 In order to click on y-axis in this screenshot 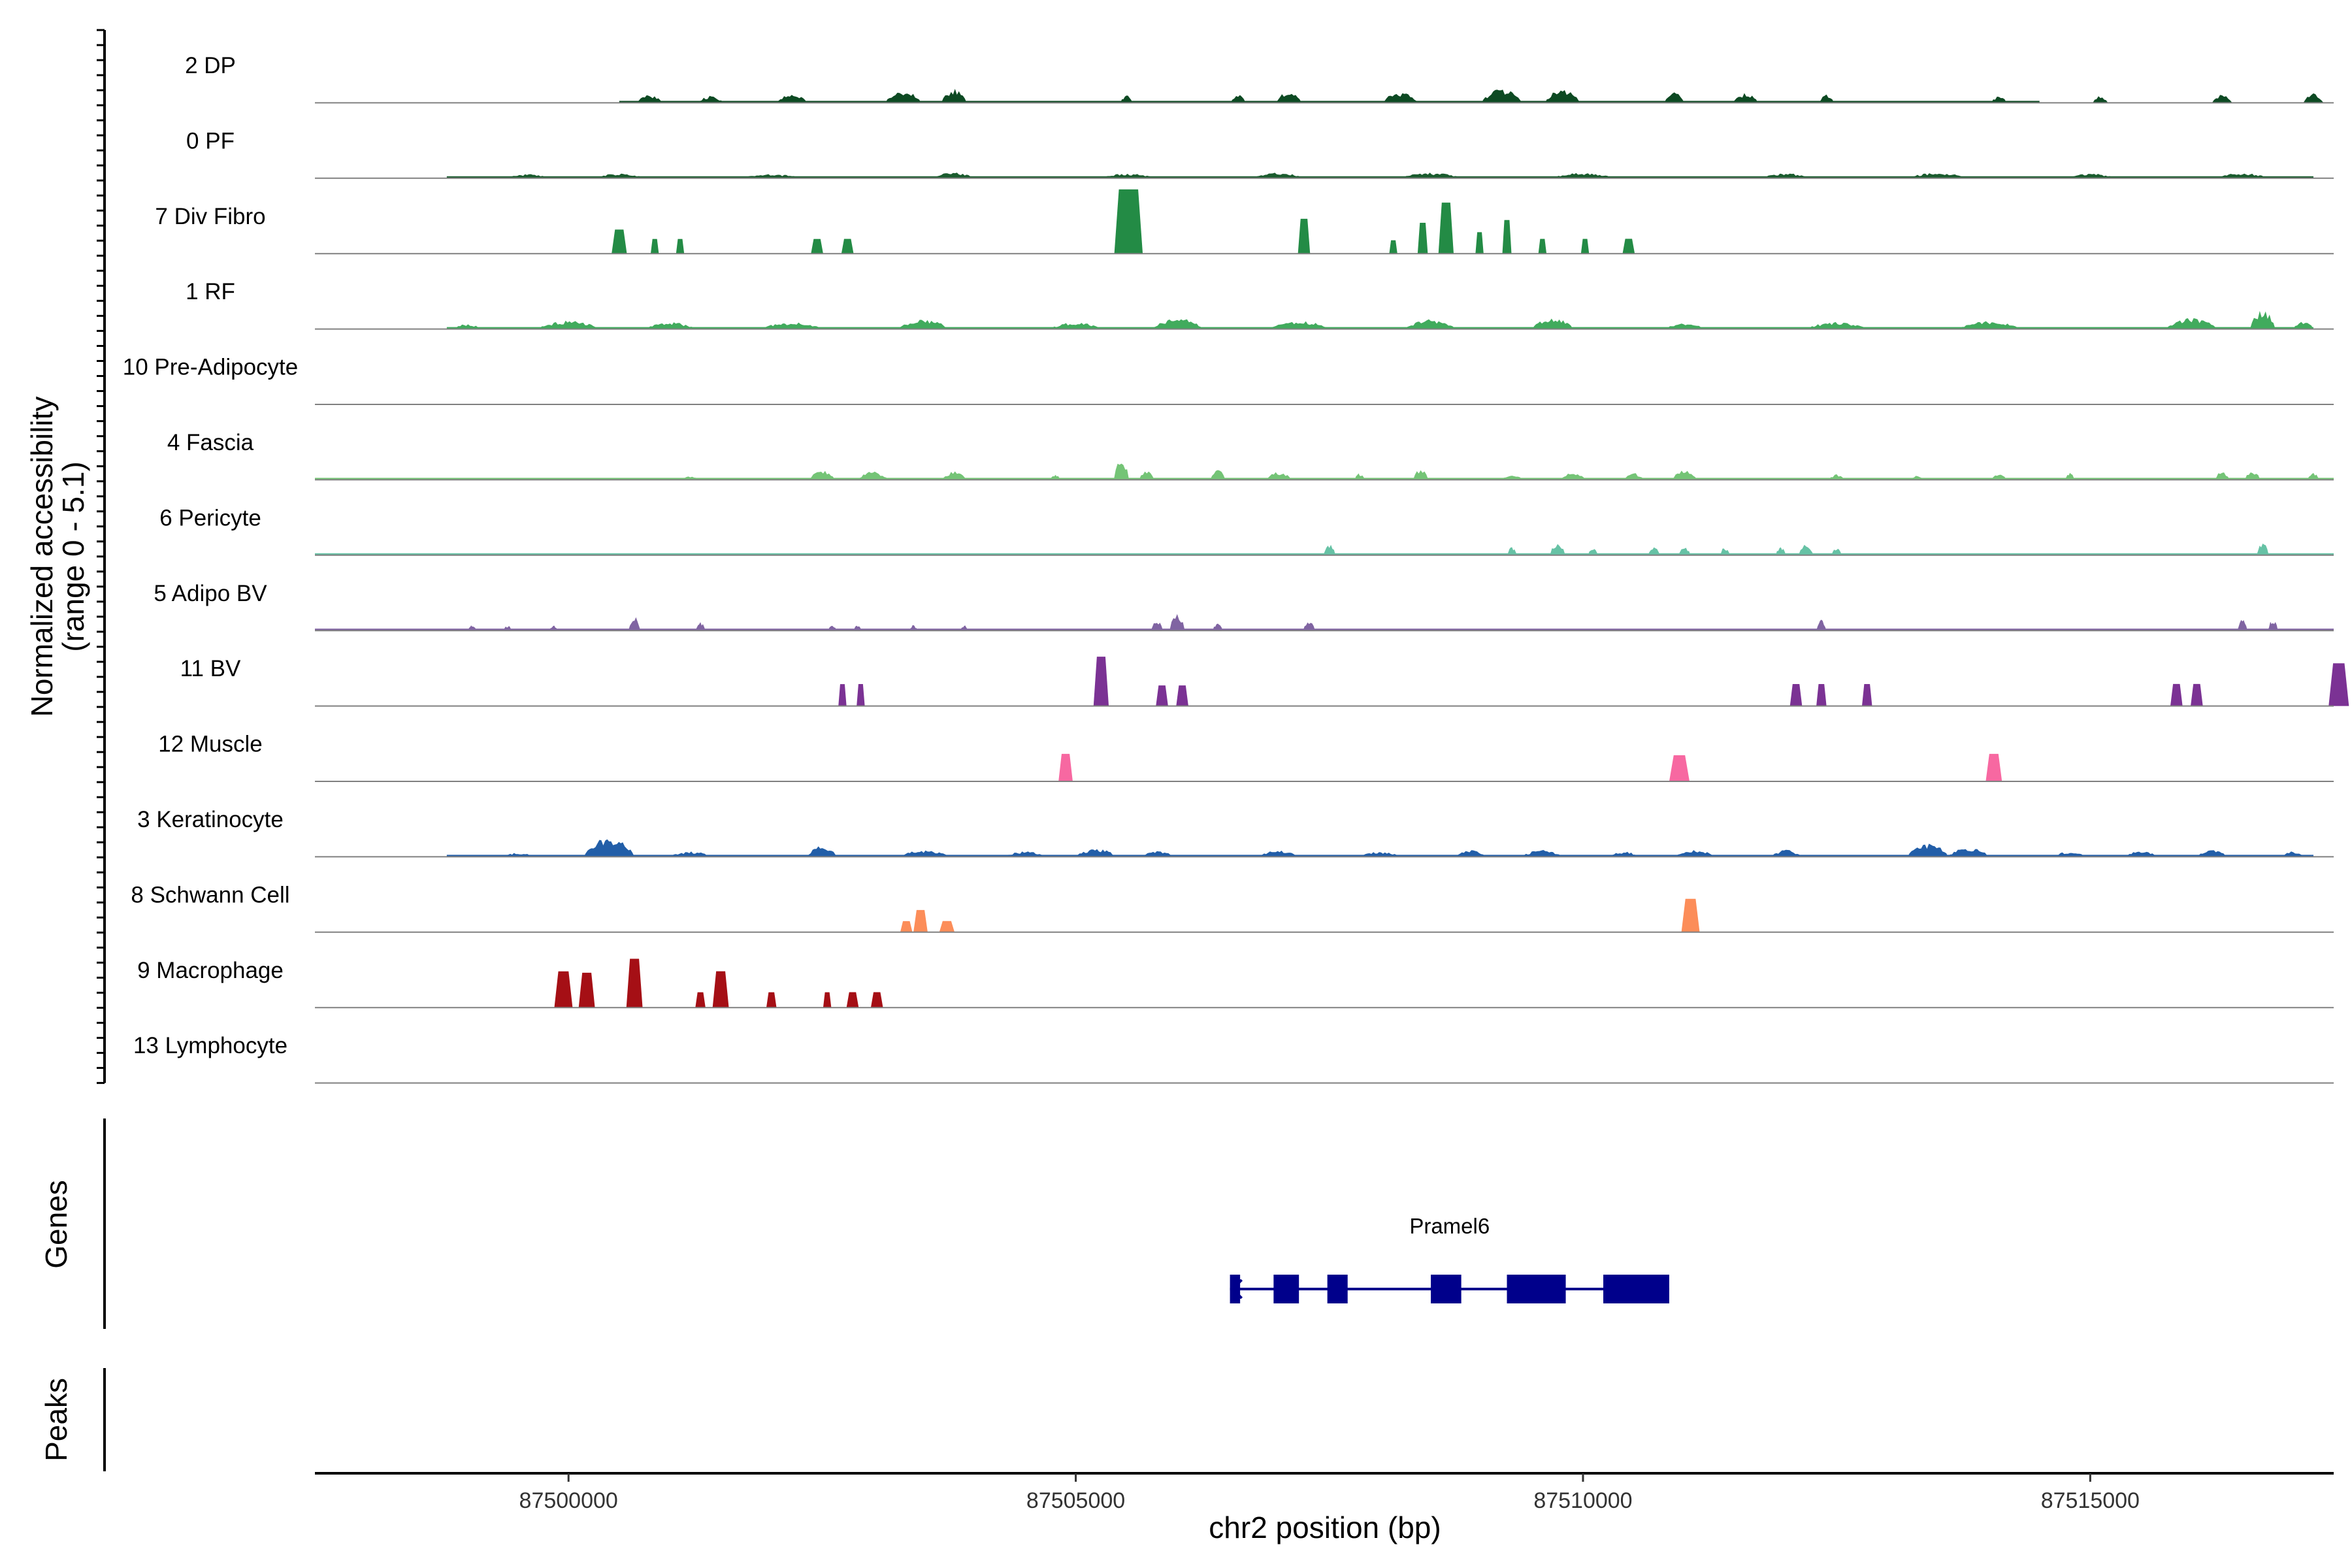, I will do `click(101, 557)`.